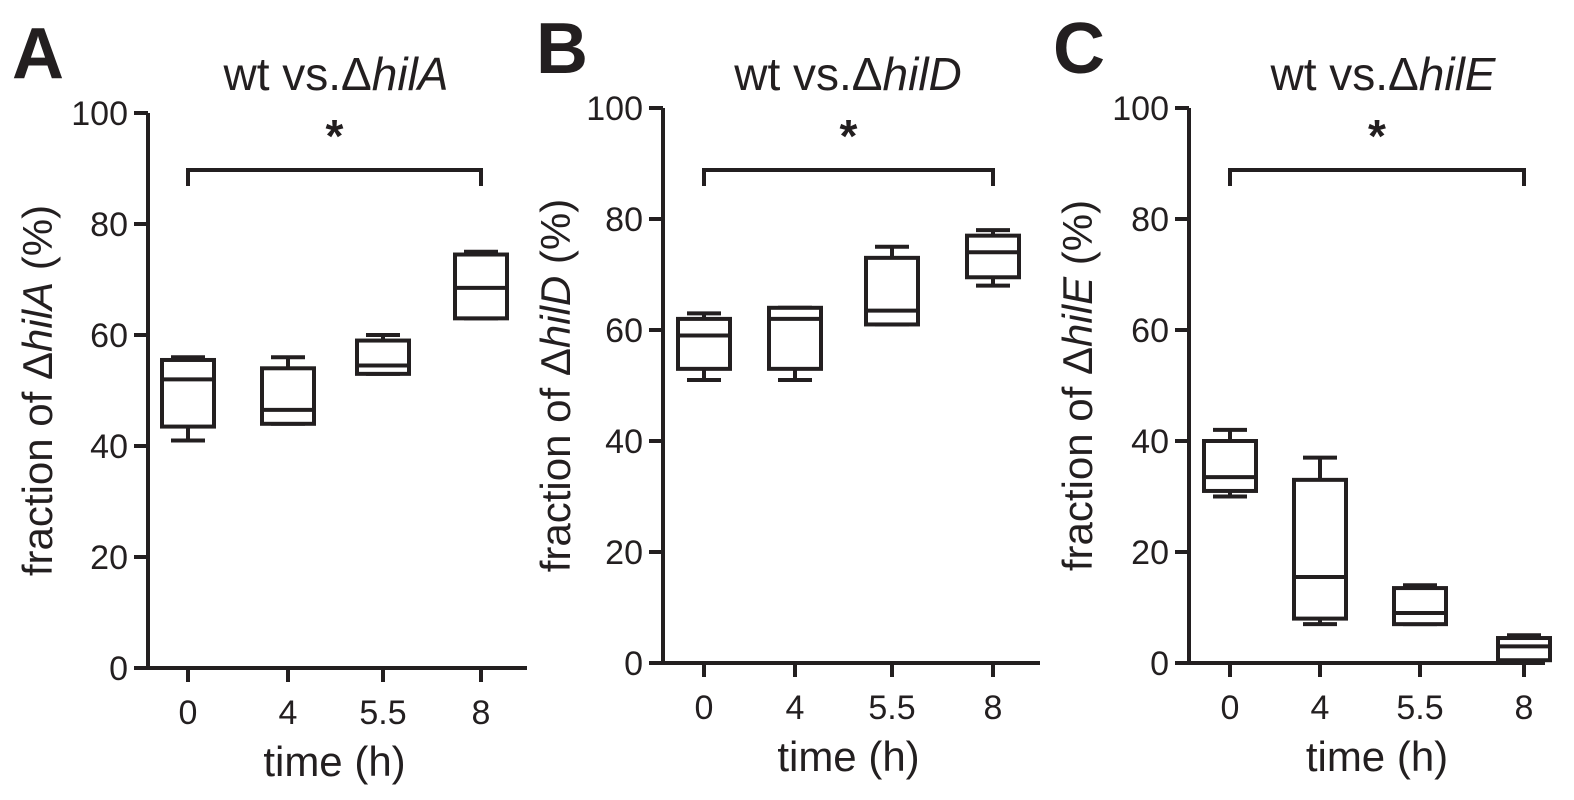 This screenshot has height=800, width=1574. Describe the element at coordinates (37, 317) in the screenshot. I see `y-axis-title-gene: hilA` at that location.